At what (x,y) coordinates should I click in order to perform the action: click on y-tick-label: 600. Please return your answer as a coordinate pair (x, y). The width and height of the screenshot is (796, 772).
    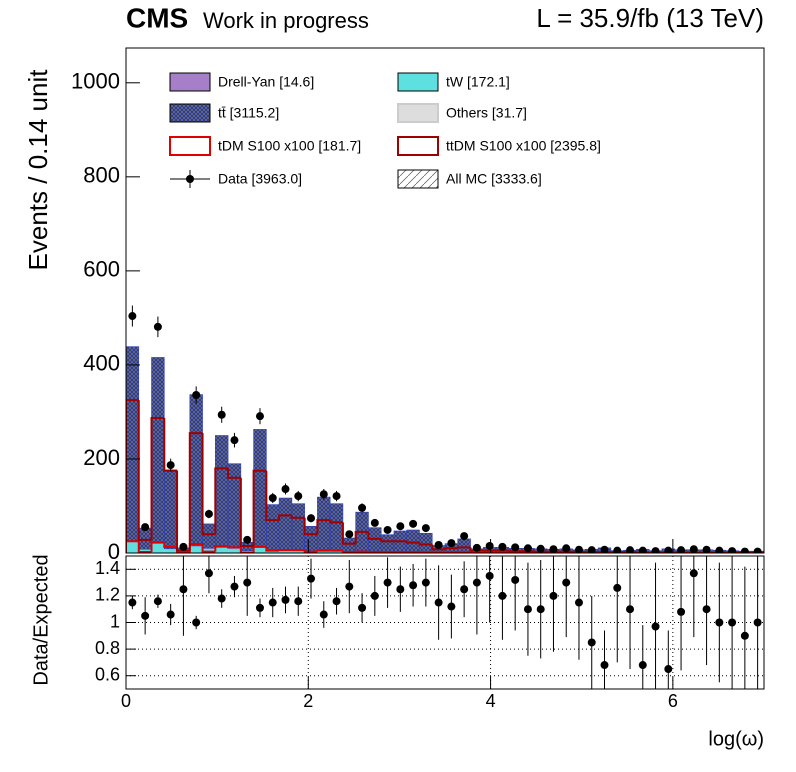
    Looking at the image, I should click on (101, 269).